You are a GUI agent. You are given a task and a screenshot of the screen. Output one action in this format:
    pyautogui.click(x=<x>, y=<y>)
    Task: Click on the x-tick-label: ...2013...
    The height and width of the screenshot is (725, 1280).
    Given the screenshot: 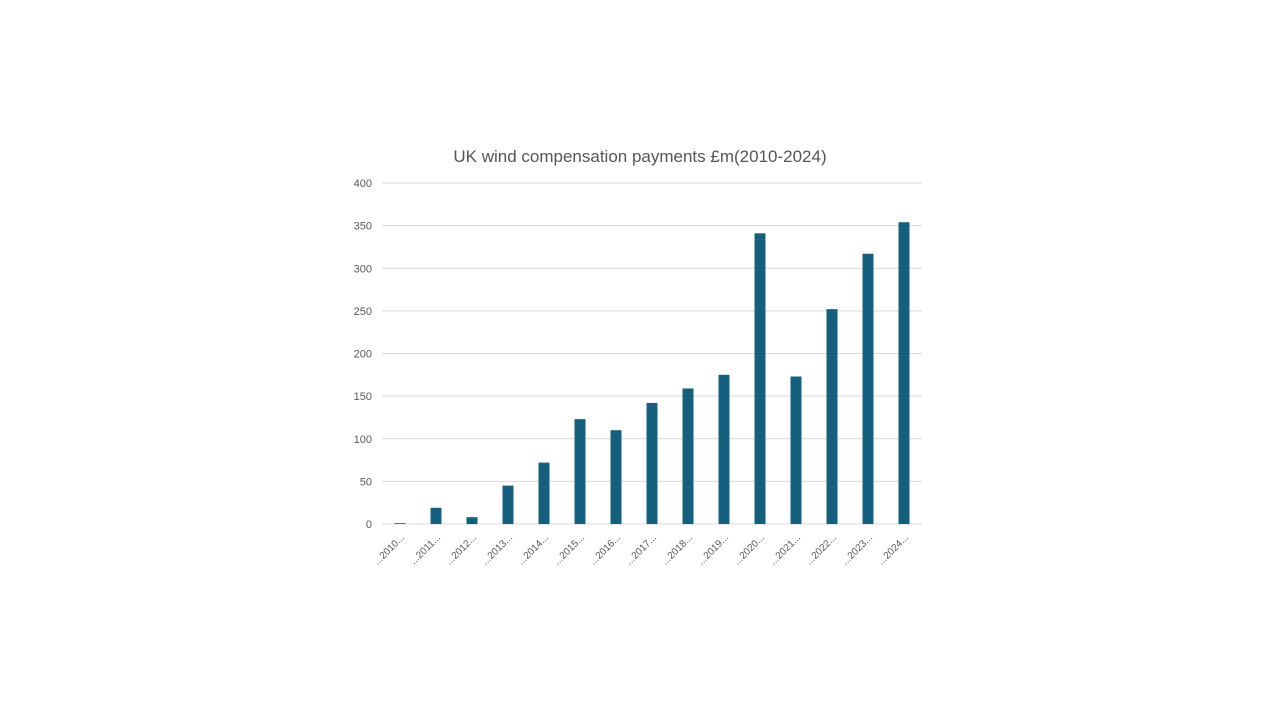 What is the action you would take?
    pyautogui.click(x=497, y=549)
    